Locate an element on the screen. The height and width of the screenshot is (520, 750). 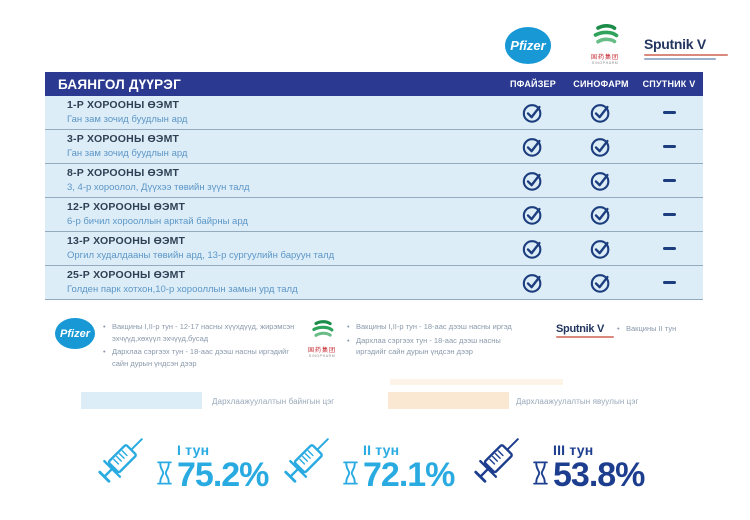
sinopharm-en-text: SINOPHARM is located at coordinates (605, 63).